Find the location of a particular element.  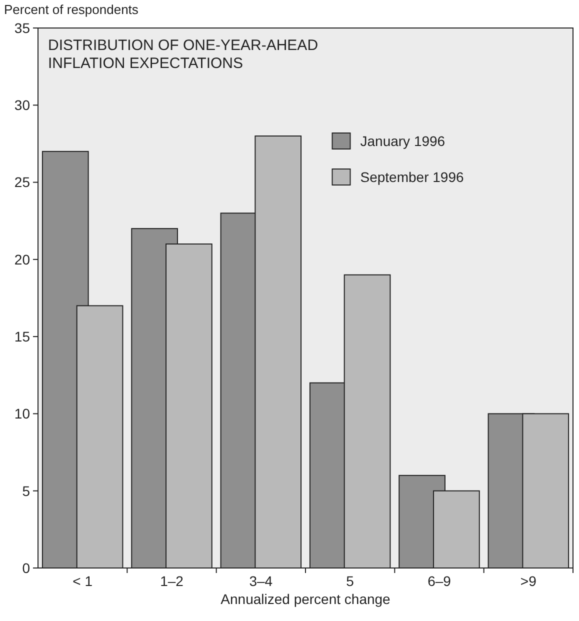

x-tick-label: 6–9 is located at coordinates (440, 581).